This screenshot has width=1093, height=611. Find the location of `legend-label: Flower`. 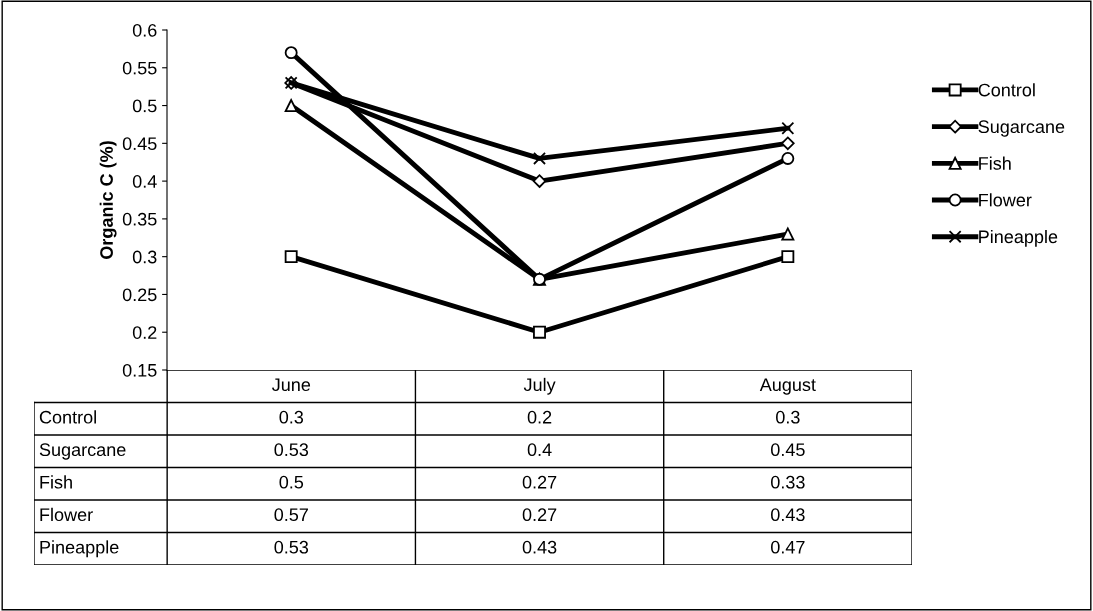

legend-label: Flower is located at coordinates (1005, 200).